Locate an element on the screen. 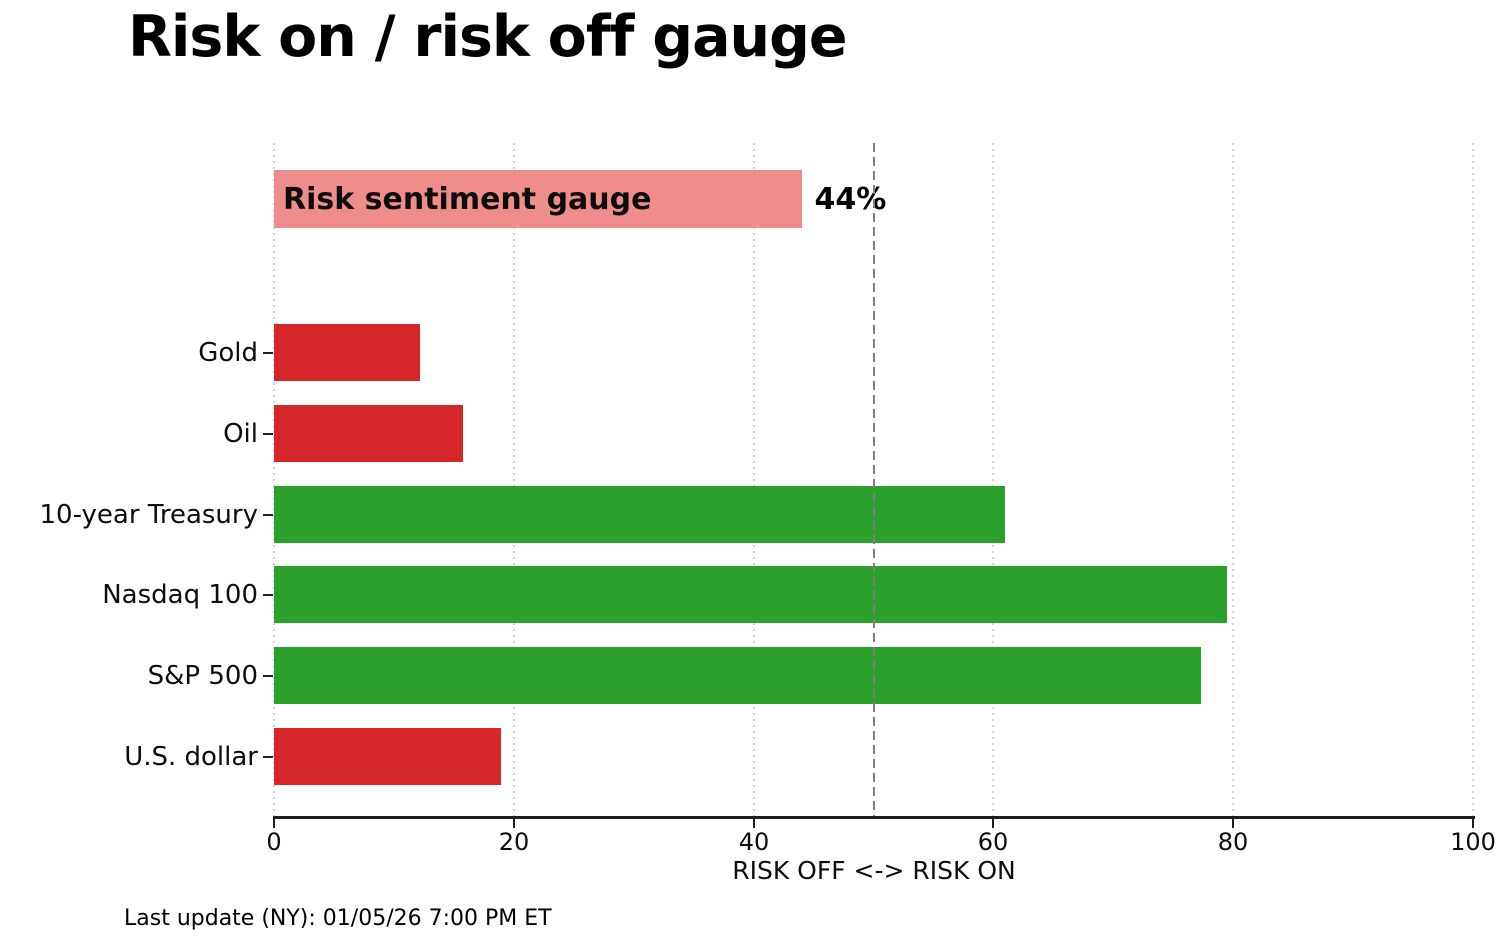 Image resolution: width=1509 pixels, height=946 pixels. category-label-nasdaq-100: Nasdaq 100 is located at coordinates (180, 594).